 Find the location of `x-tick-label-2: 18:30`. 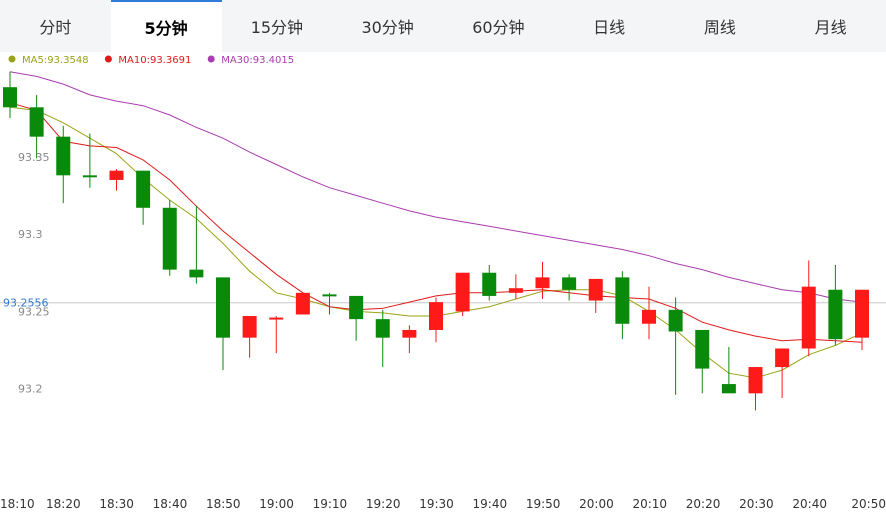

x-tick-label-2: 18:30 is located at coordinates (116, 504).